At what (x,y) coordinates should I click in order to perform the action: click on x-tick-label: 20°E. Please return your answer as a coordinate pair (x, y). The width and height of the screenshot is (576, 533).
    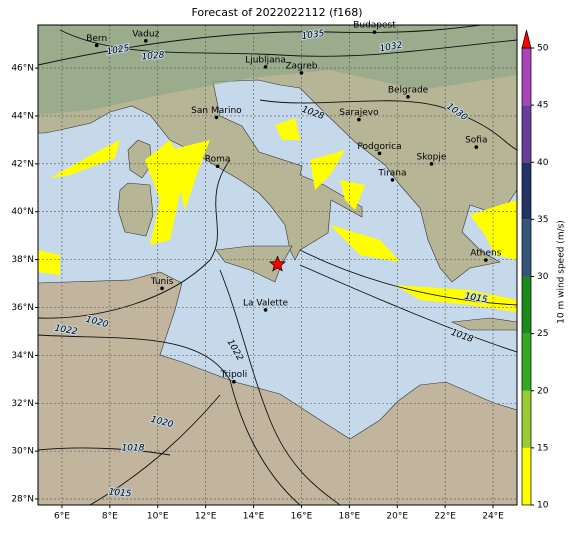
    Looking at the image, I should click on (397, 517).